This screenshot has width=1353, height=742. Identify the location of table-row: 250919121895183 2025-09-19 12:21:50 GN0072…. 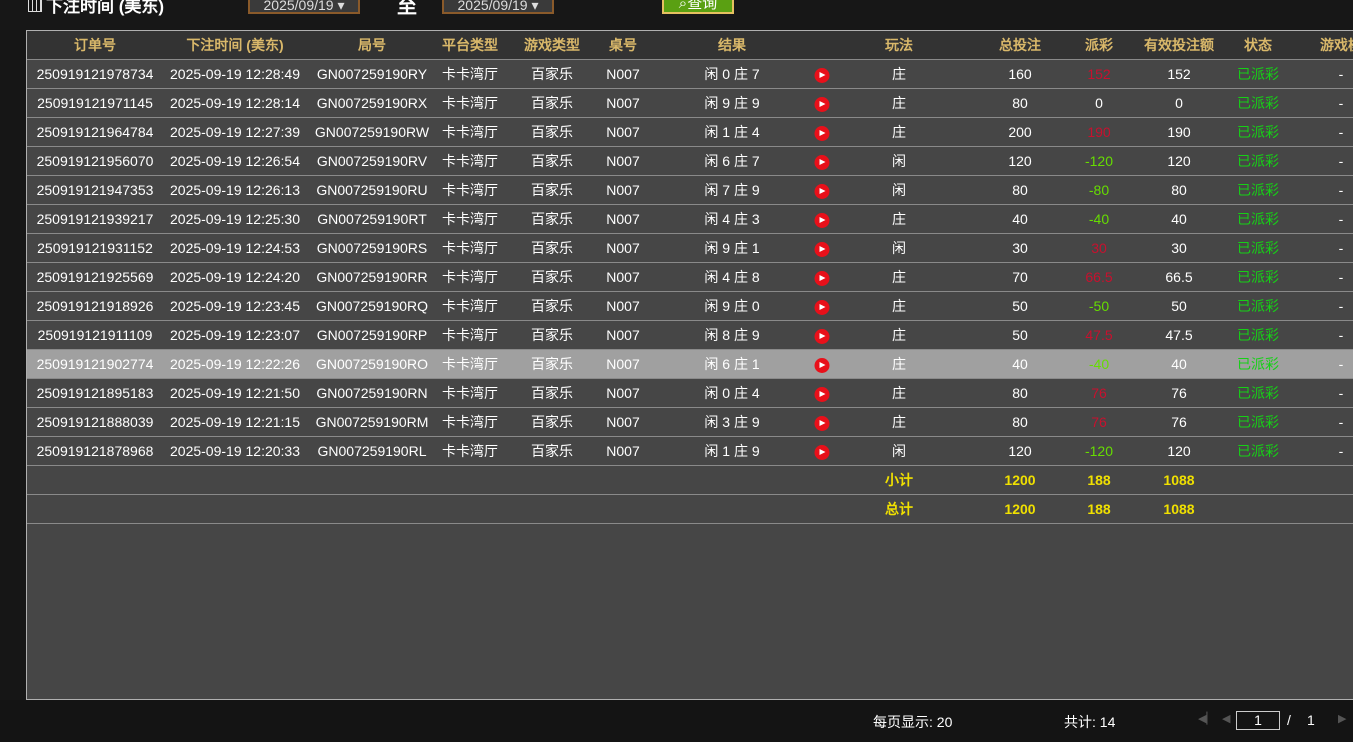
(690, 393).